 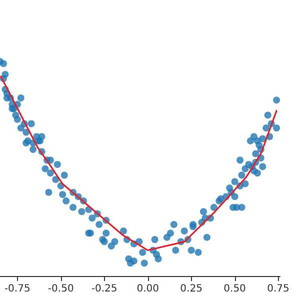 I want to click on x-tick-label: 0.00, so click(x=147, y=289).